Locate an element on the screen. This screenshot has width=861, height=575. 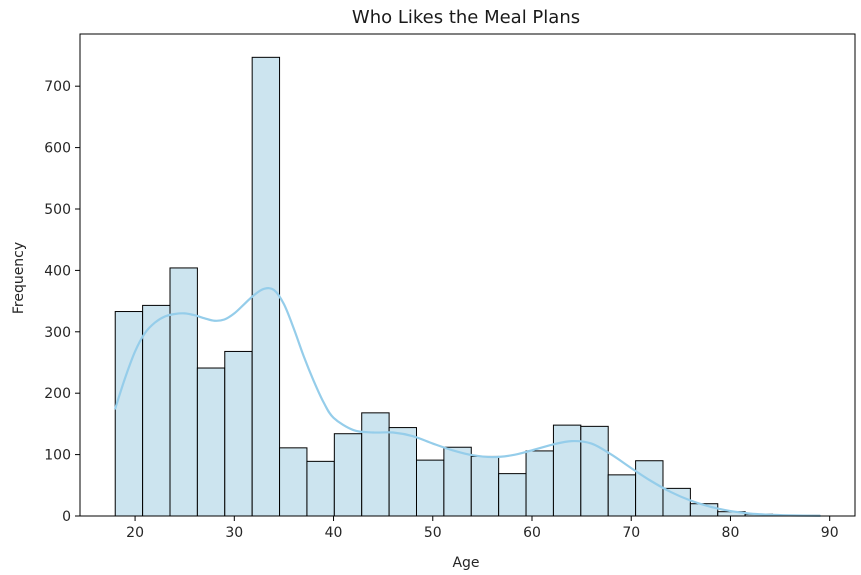
x-tick-label: 90 is located at coordinates (830, 533).